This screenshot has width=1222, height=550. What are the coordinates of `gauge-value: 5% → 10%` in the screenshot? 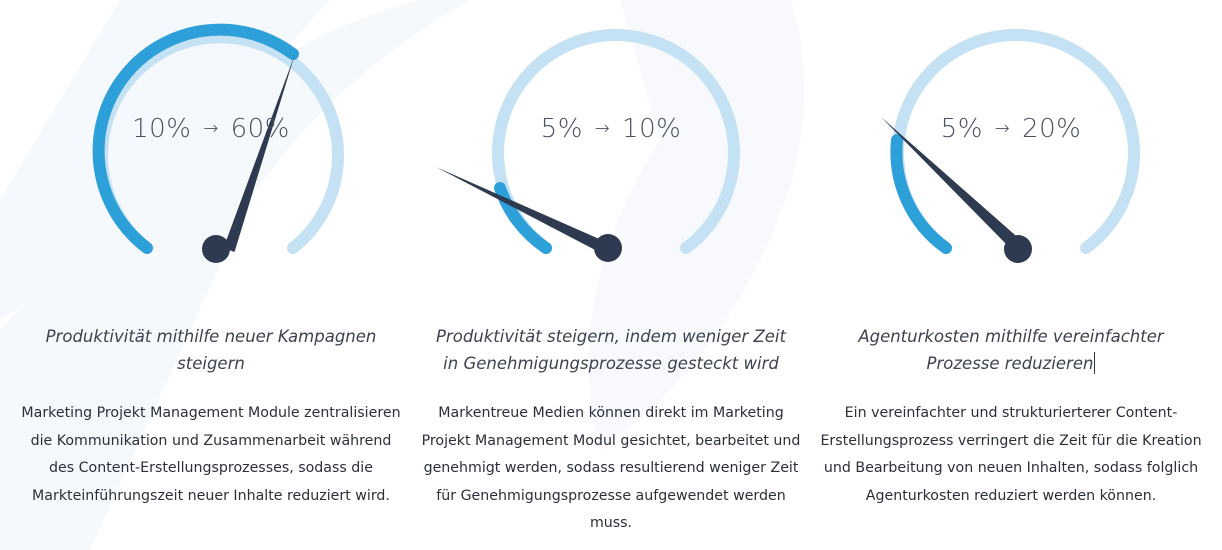 It's located at (611, 129).